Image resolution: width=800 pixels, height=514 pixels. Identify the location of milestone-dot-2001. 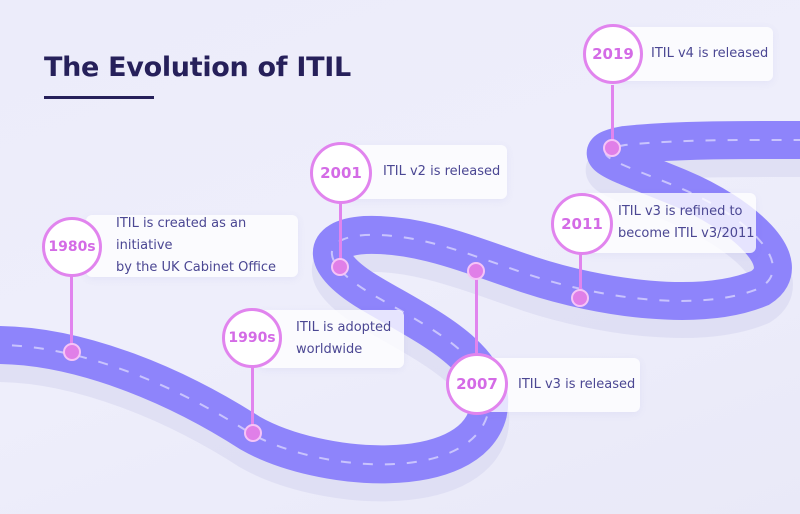
(340, 267).